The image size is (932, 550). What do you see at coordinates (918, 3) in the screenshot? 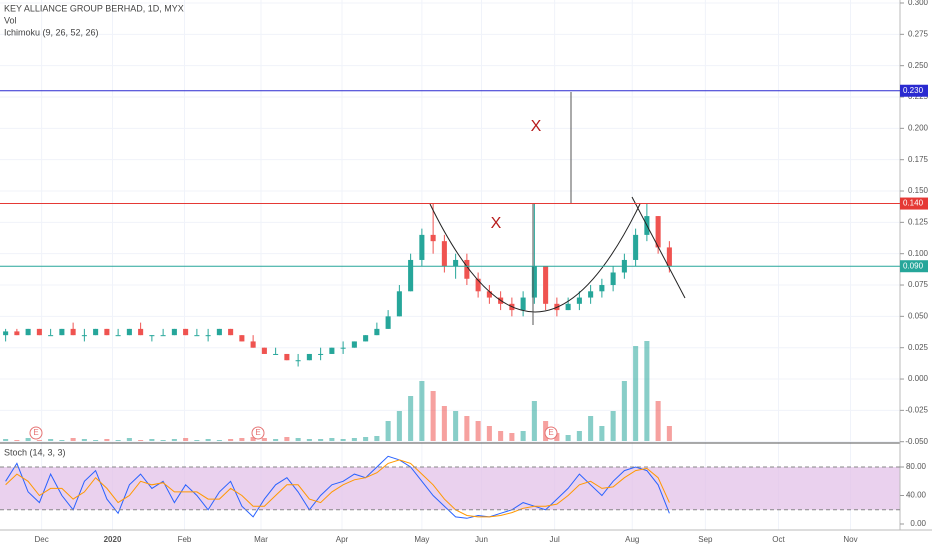
I see `y-tick-label: 0.300` at bounding box center [918, 3].